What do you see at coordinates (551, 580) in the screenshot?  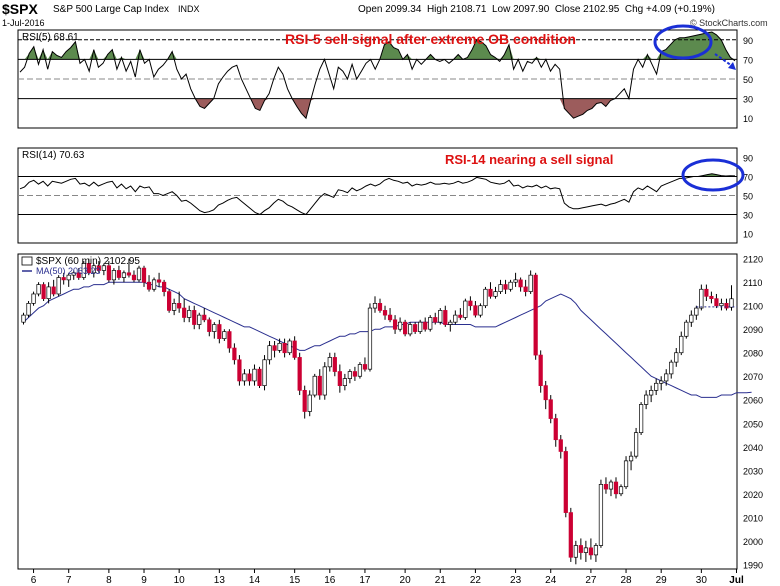 I see `price-x-tick-label: 24` at bounding box center [551, 580].